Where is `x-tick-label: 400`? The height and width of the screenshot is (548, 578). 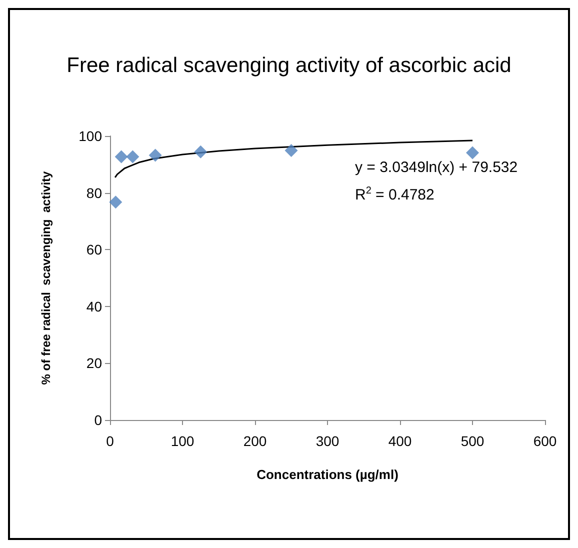 x-tick-label: 400 is located at coordinates (400, 441).